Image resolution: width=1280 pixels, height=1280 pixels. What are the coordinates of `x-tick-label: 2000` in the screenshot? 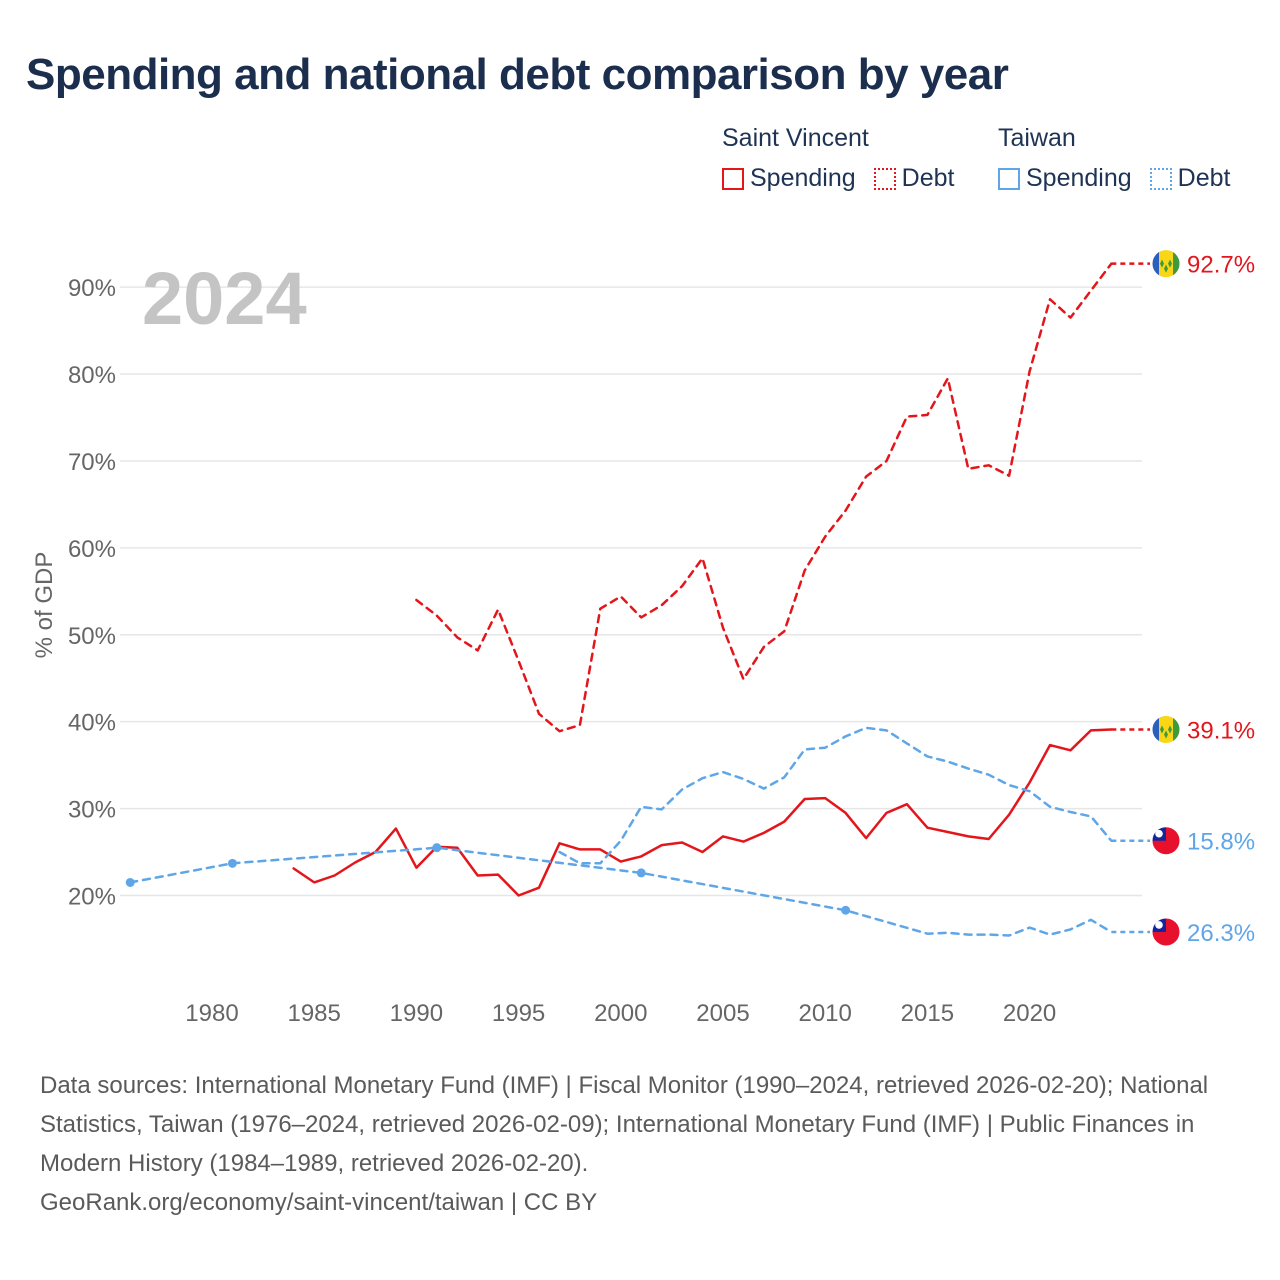 It's located at (620, 1013).